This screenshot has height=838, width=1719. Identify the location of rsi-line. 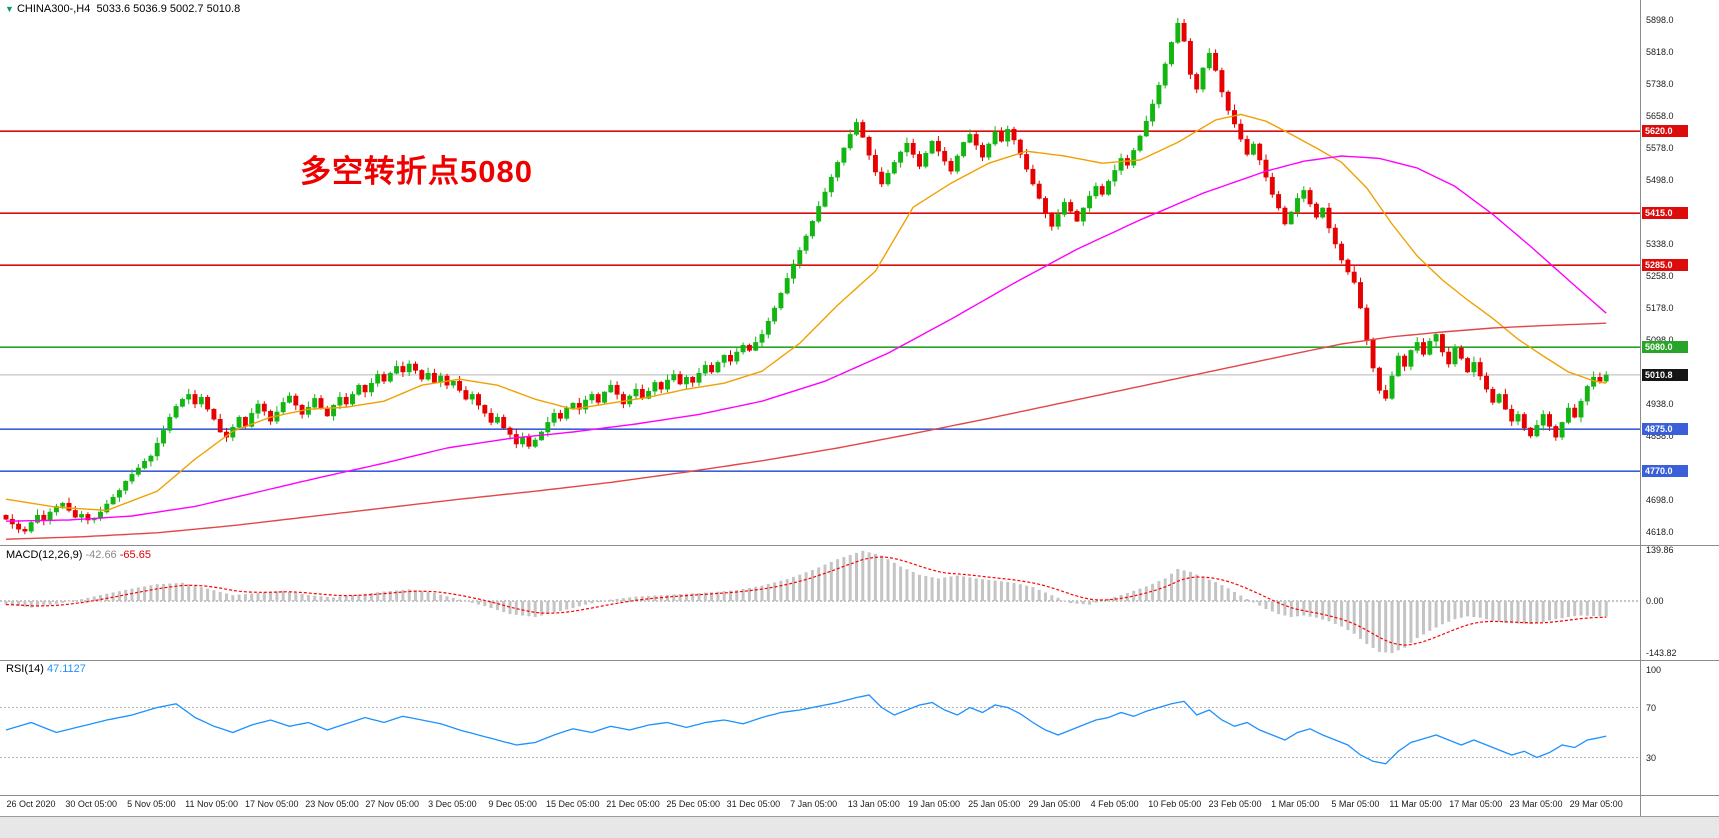
(806, 729).